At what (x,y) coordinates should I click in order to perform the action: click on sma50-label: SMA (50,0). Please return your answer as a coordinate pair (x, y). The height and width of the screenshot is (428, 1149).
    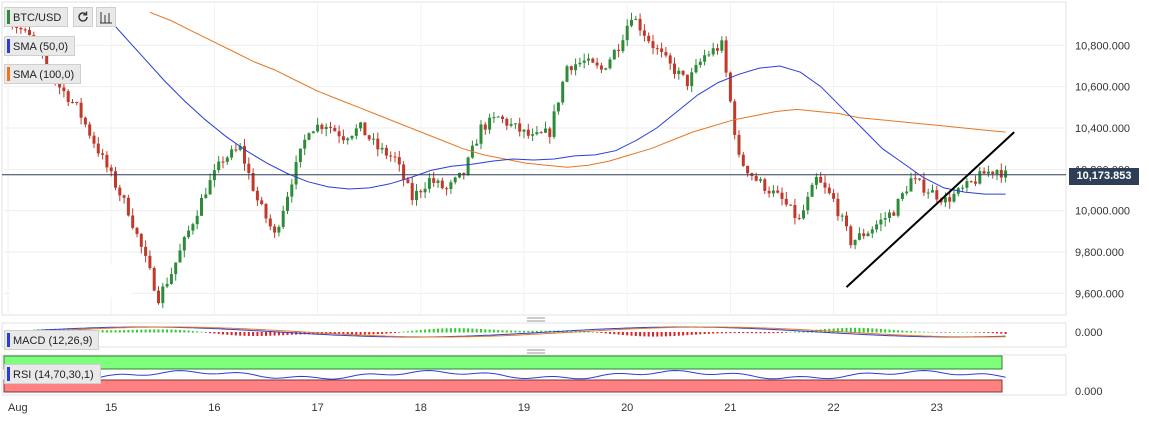
    Looking at the image, I should click on (40, 46).